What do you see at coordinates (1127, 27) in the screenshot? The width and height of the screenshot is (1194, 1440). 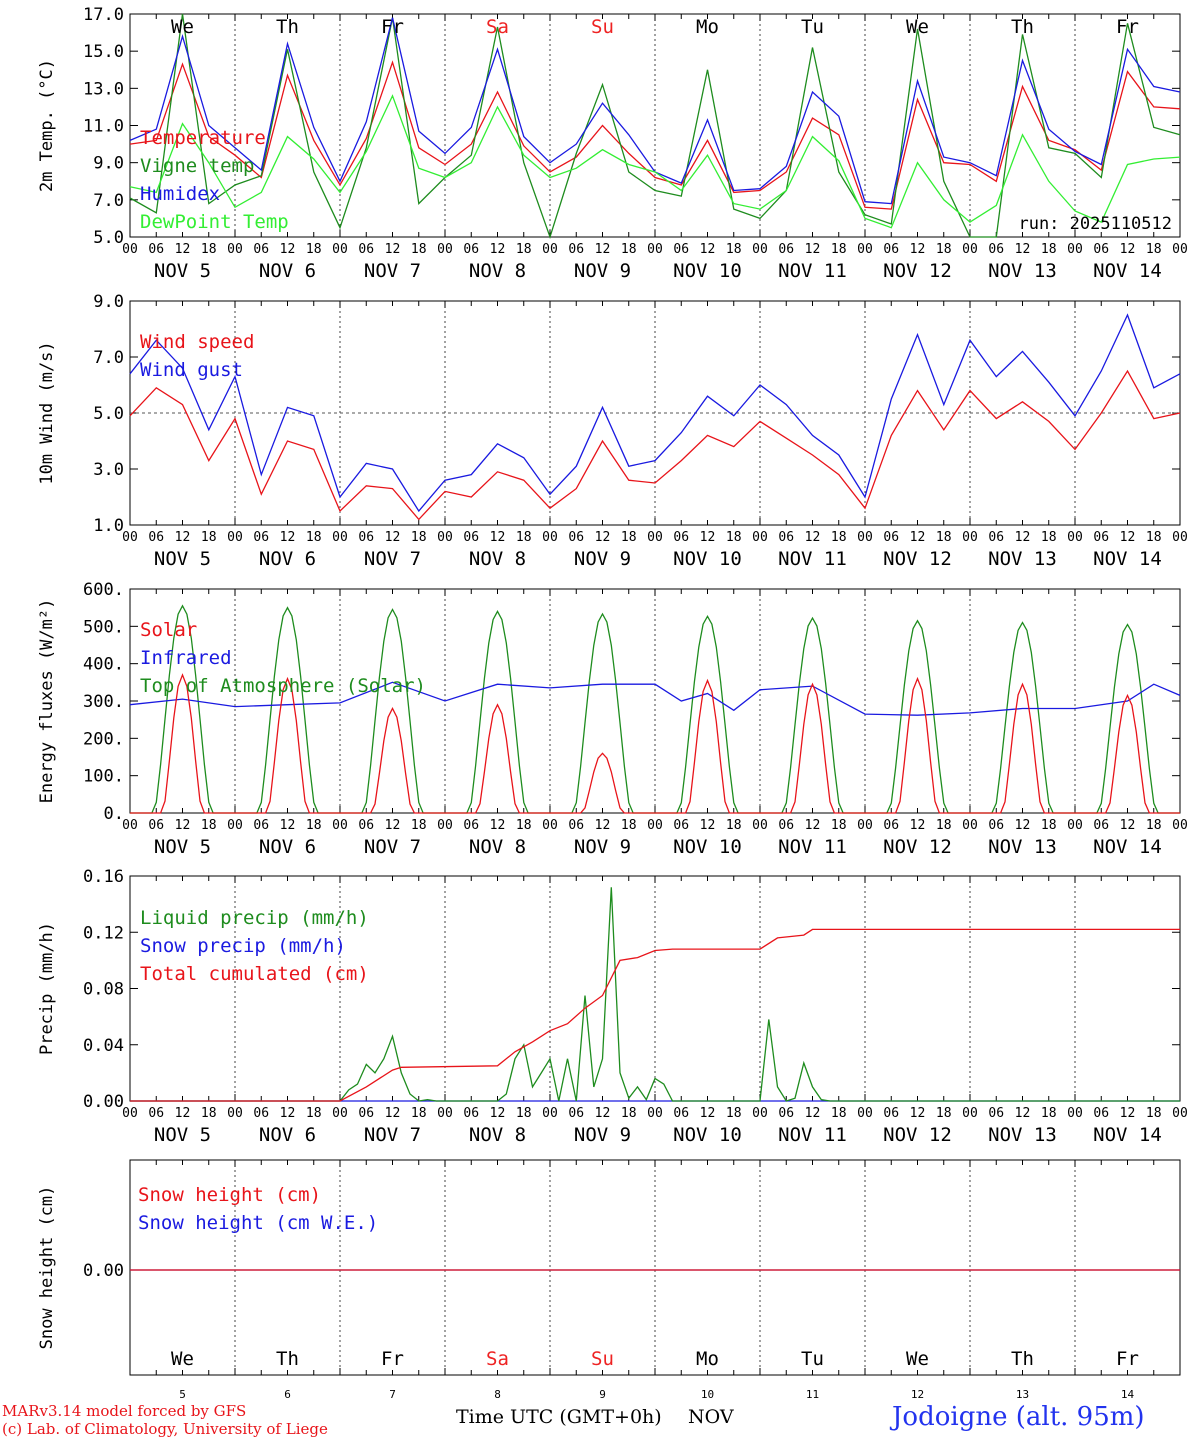 I see `weekday-label: Fr` at bounding box center [1127, 27].